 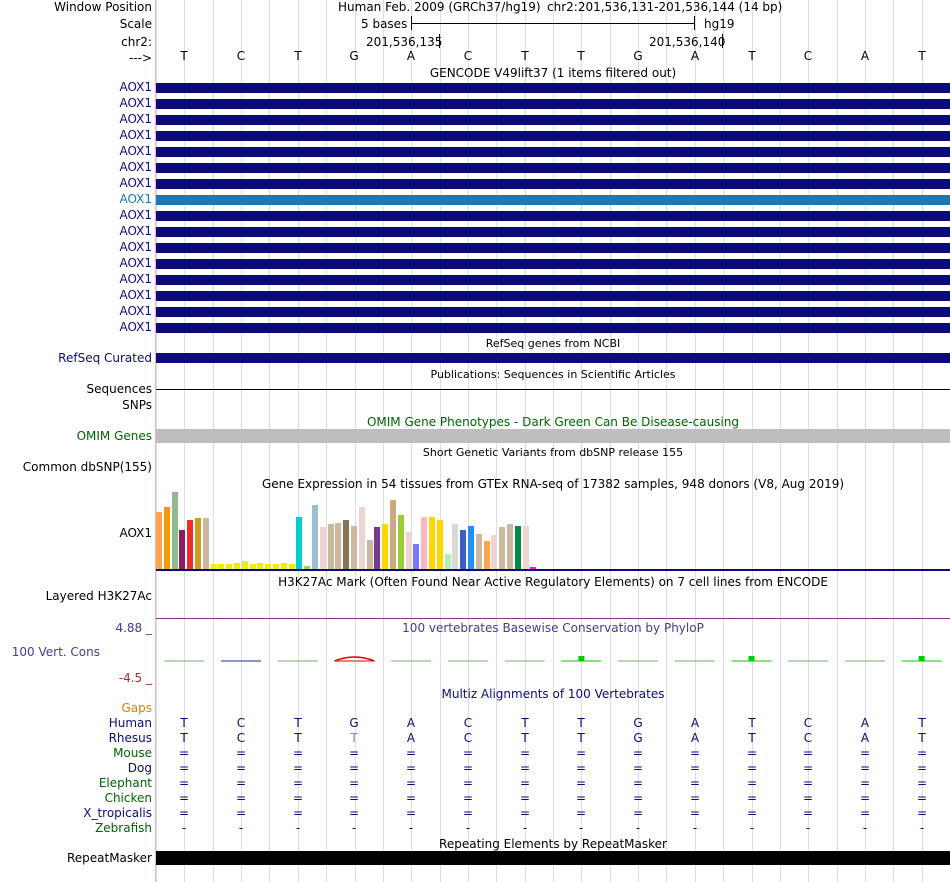 What do you see at coordinates (553, 343) in the screenshot?
I see `refseq-track-title: RefSeq genes from NCBI` at bounding box center [553, 343].